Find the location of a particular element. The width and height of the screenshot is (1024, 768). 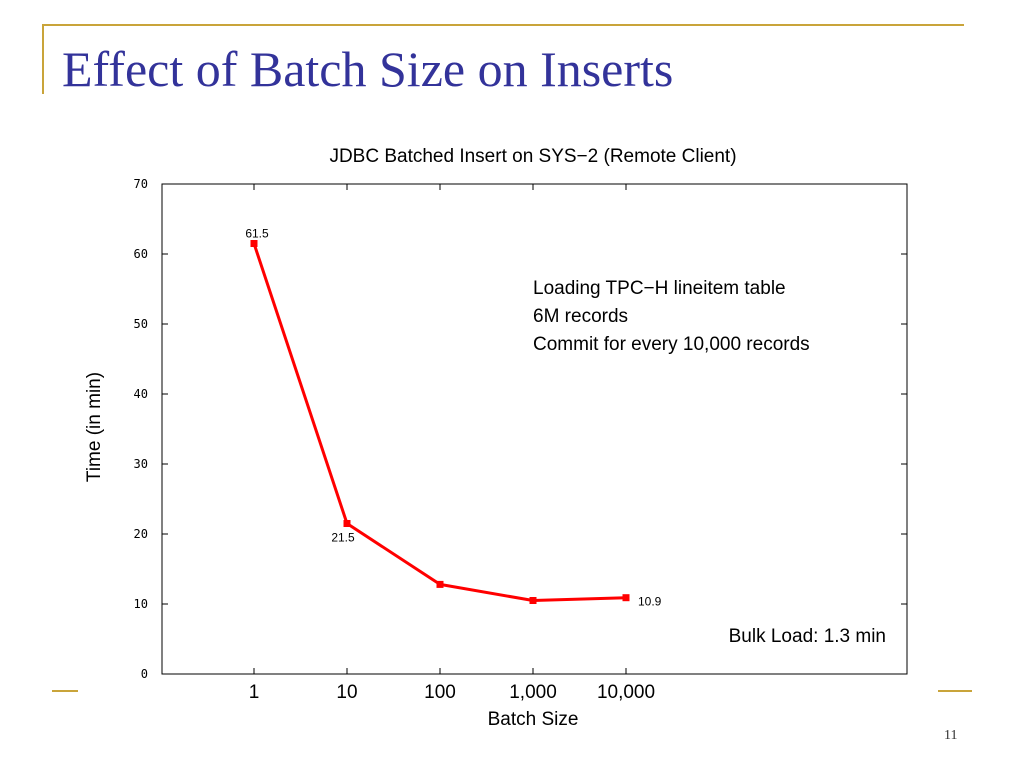

slide-number: 11 is located at coordinates (951, 735).